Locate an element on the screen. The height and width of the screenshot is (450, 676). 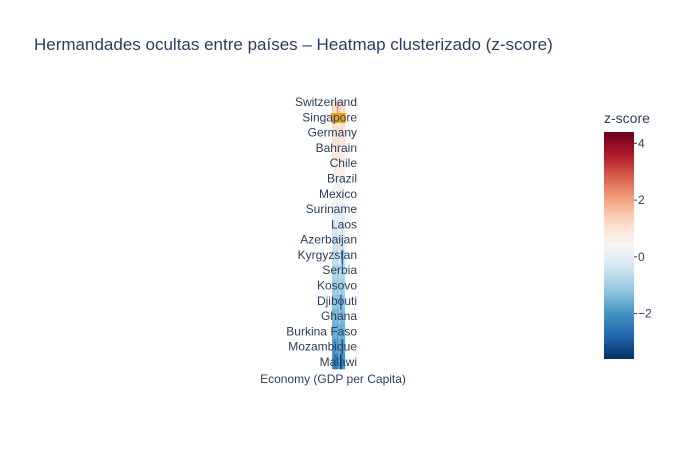
y-tick-label: Brazil is located at coordinates (342, 178).